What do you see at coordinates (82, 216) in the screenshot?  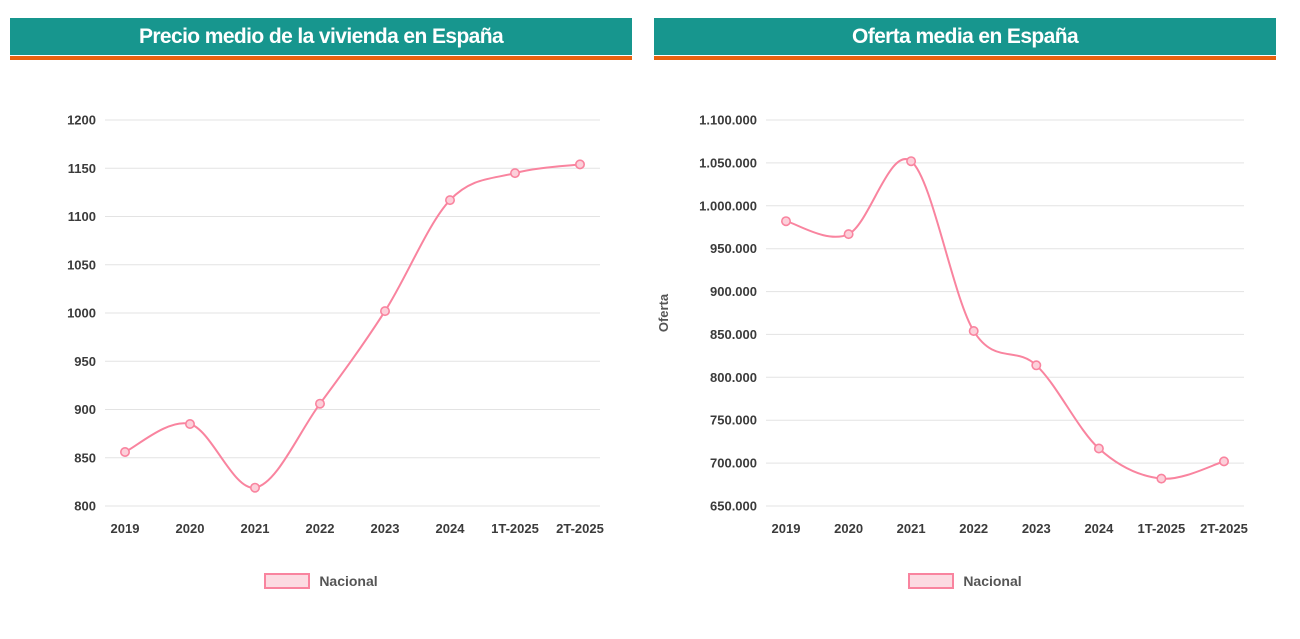 I see `y-tick-label: 1100` at bounding box center [82, 216].